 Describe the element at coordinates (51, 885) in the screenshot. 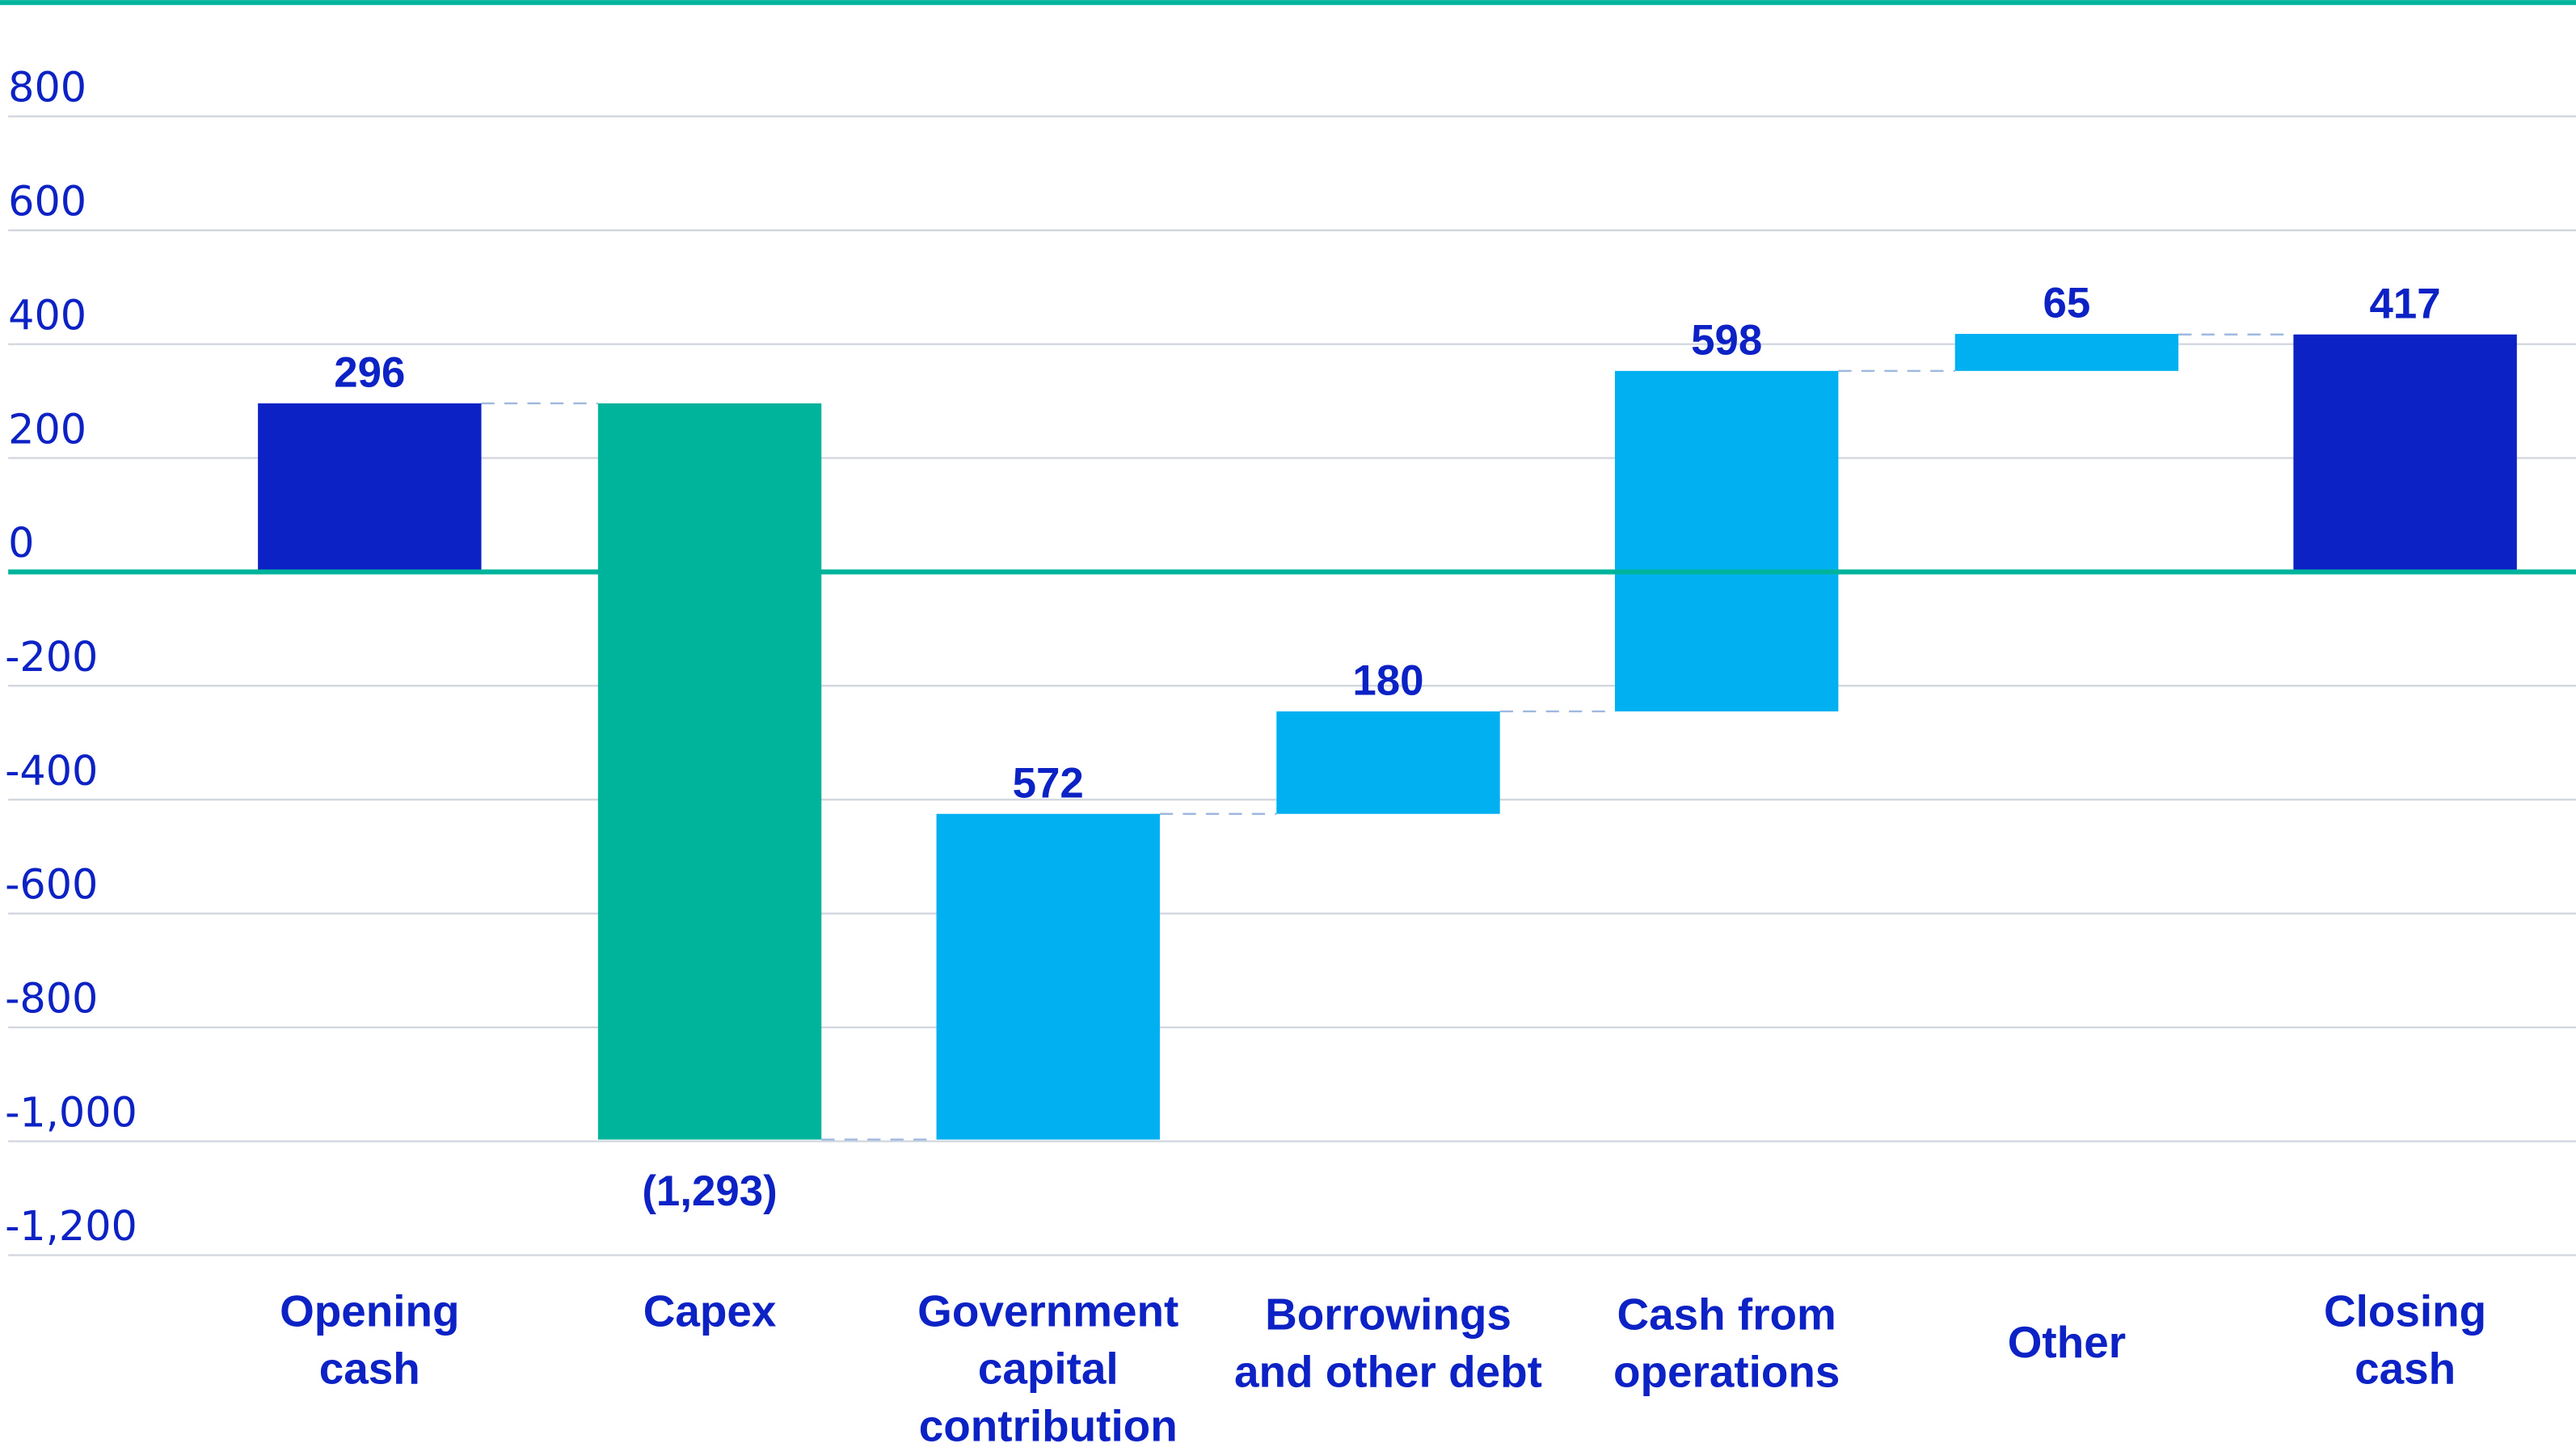

I see `y-tick-label: -600` at that location.